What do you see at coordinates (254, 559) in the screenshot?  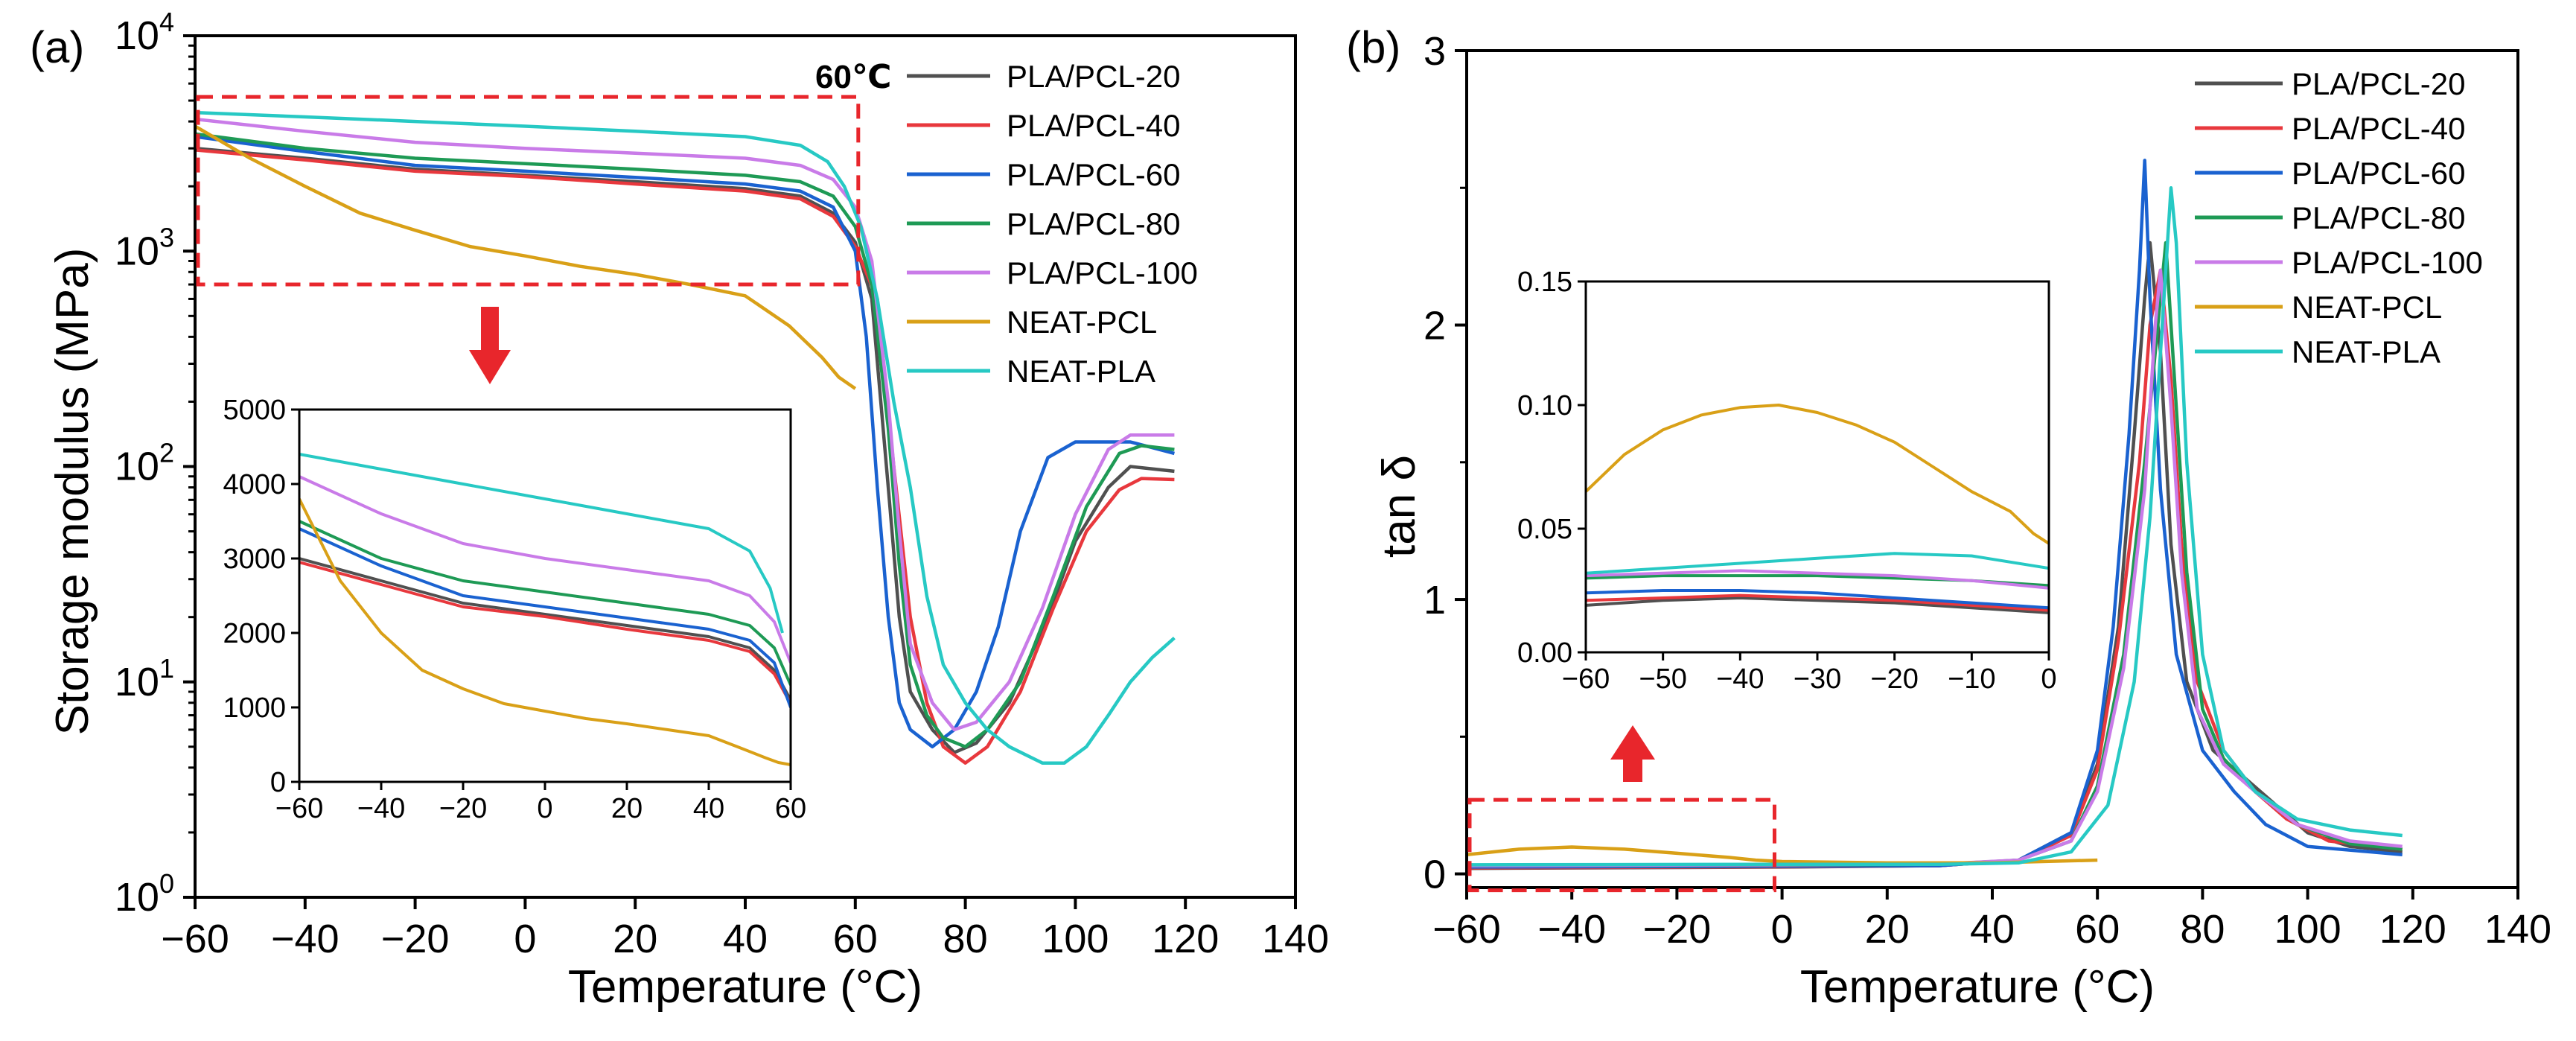 I see `panel-a-inset-ytick-label: 3000` at bounding box center [254, 559].